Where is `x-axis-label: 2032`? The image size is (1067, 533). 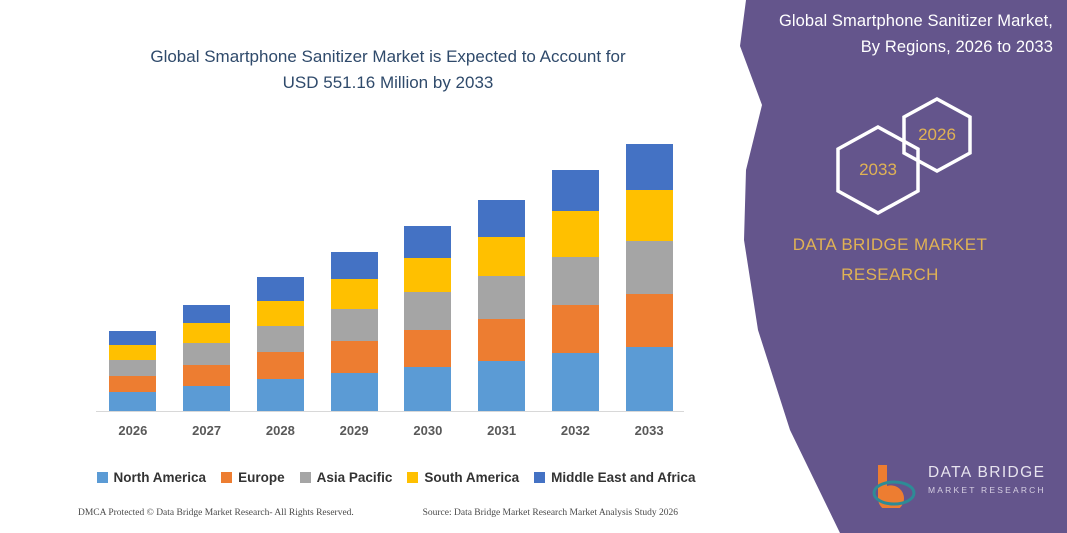 x-axis-label: 2032 is located at coordinates (575, 430).